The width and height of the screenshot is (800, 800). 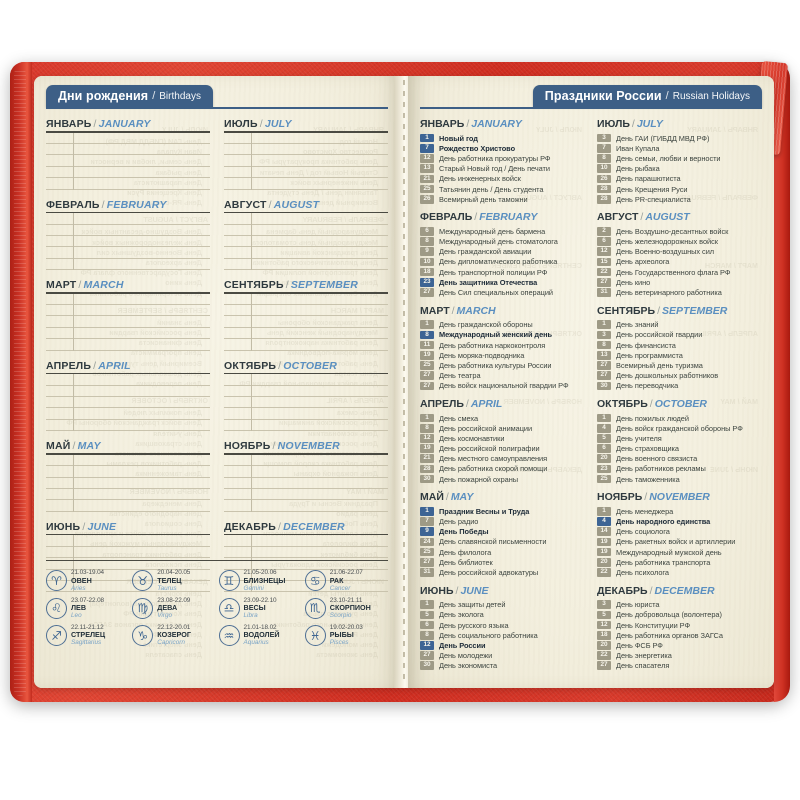 What do you see at coordinates (502, 418) in the screenshot?
I see `holiday-row: 1 День смеха` at bounding box center [502, 418].